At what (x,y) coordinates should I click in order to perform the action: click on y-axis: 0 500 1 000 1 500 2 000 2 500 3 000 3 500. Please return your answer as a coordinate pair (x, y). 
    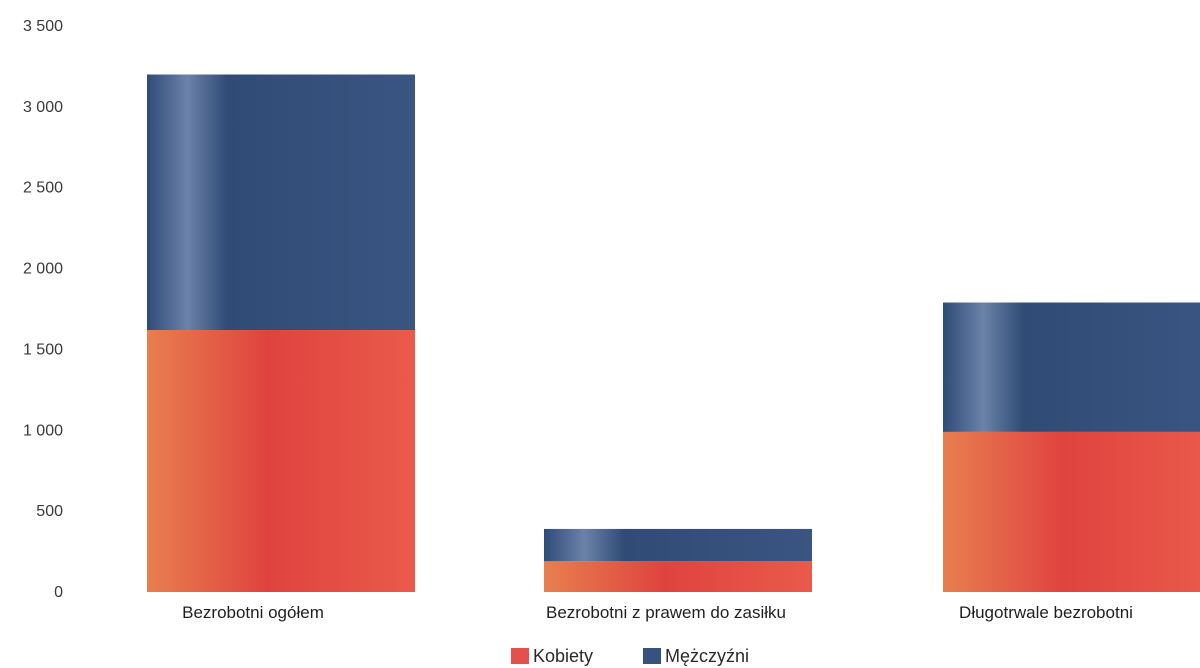
    Looking at the image, I should click on (43, 309).